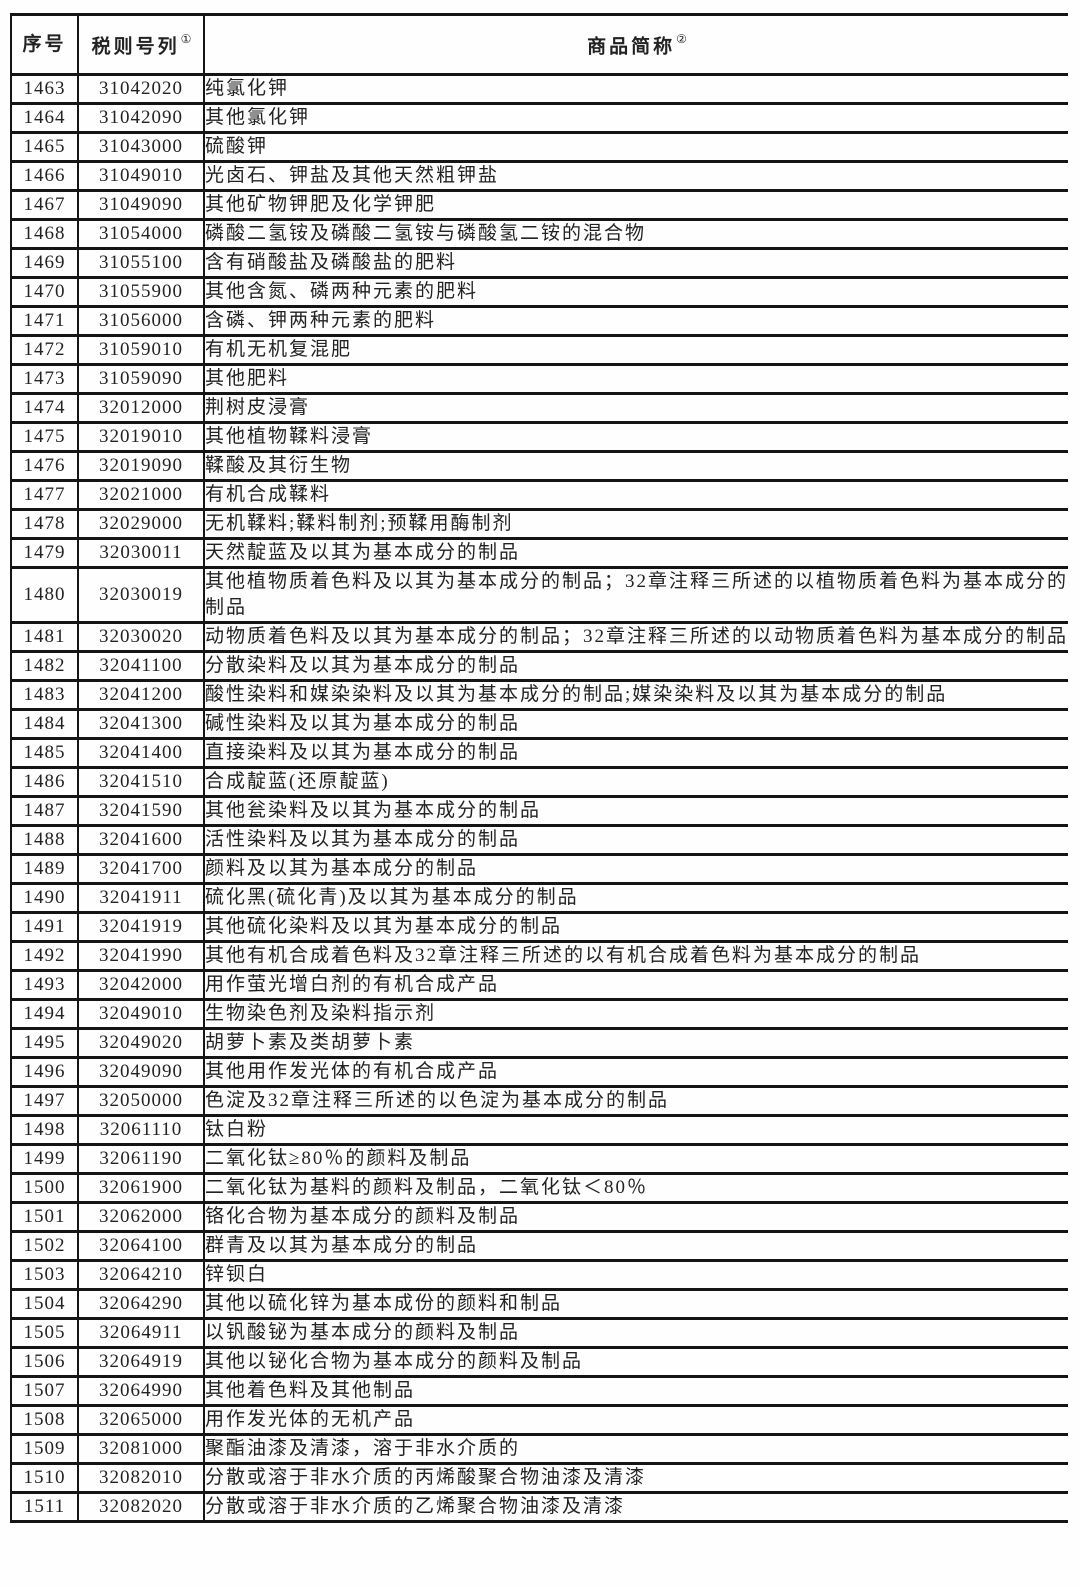 This screenshot has height=1587, width=1080. I want to click on row-name-cell: 锌钡白, so click(636, 1275).